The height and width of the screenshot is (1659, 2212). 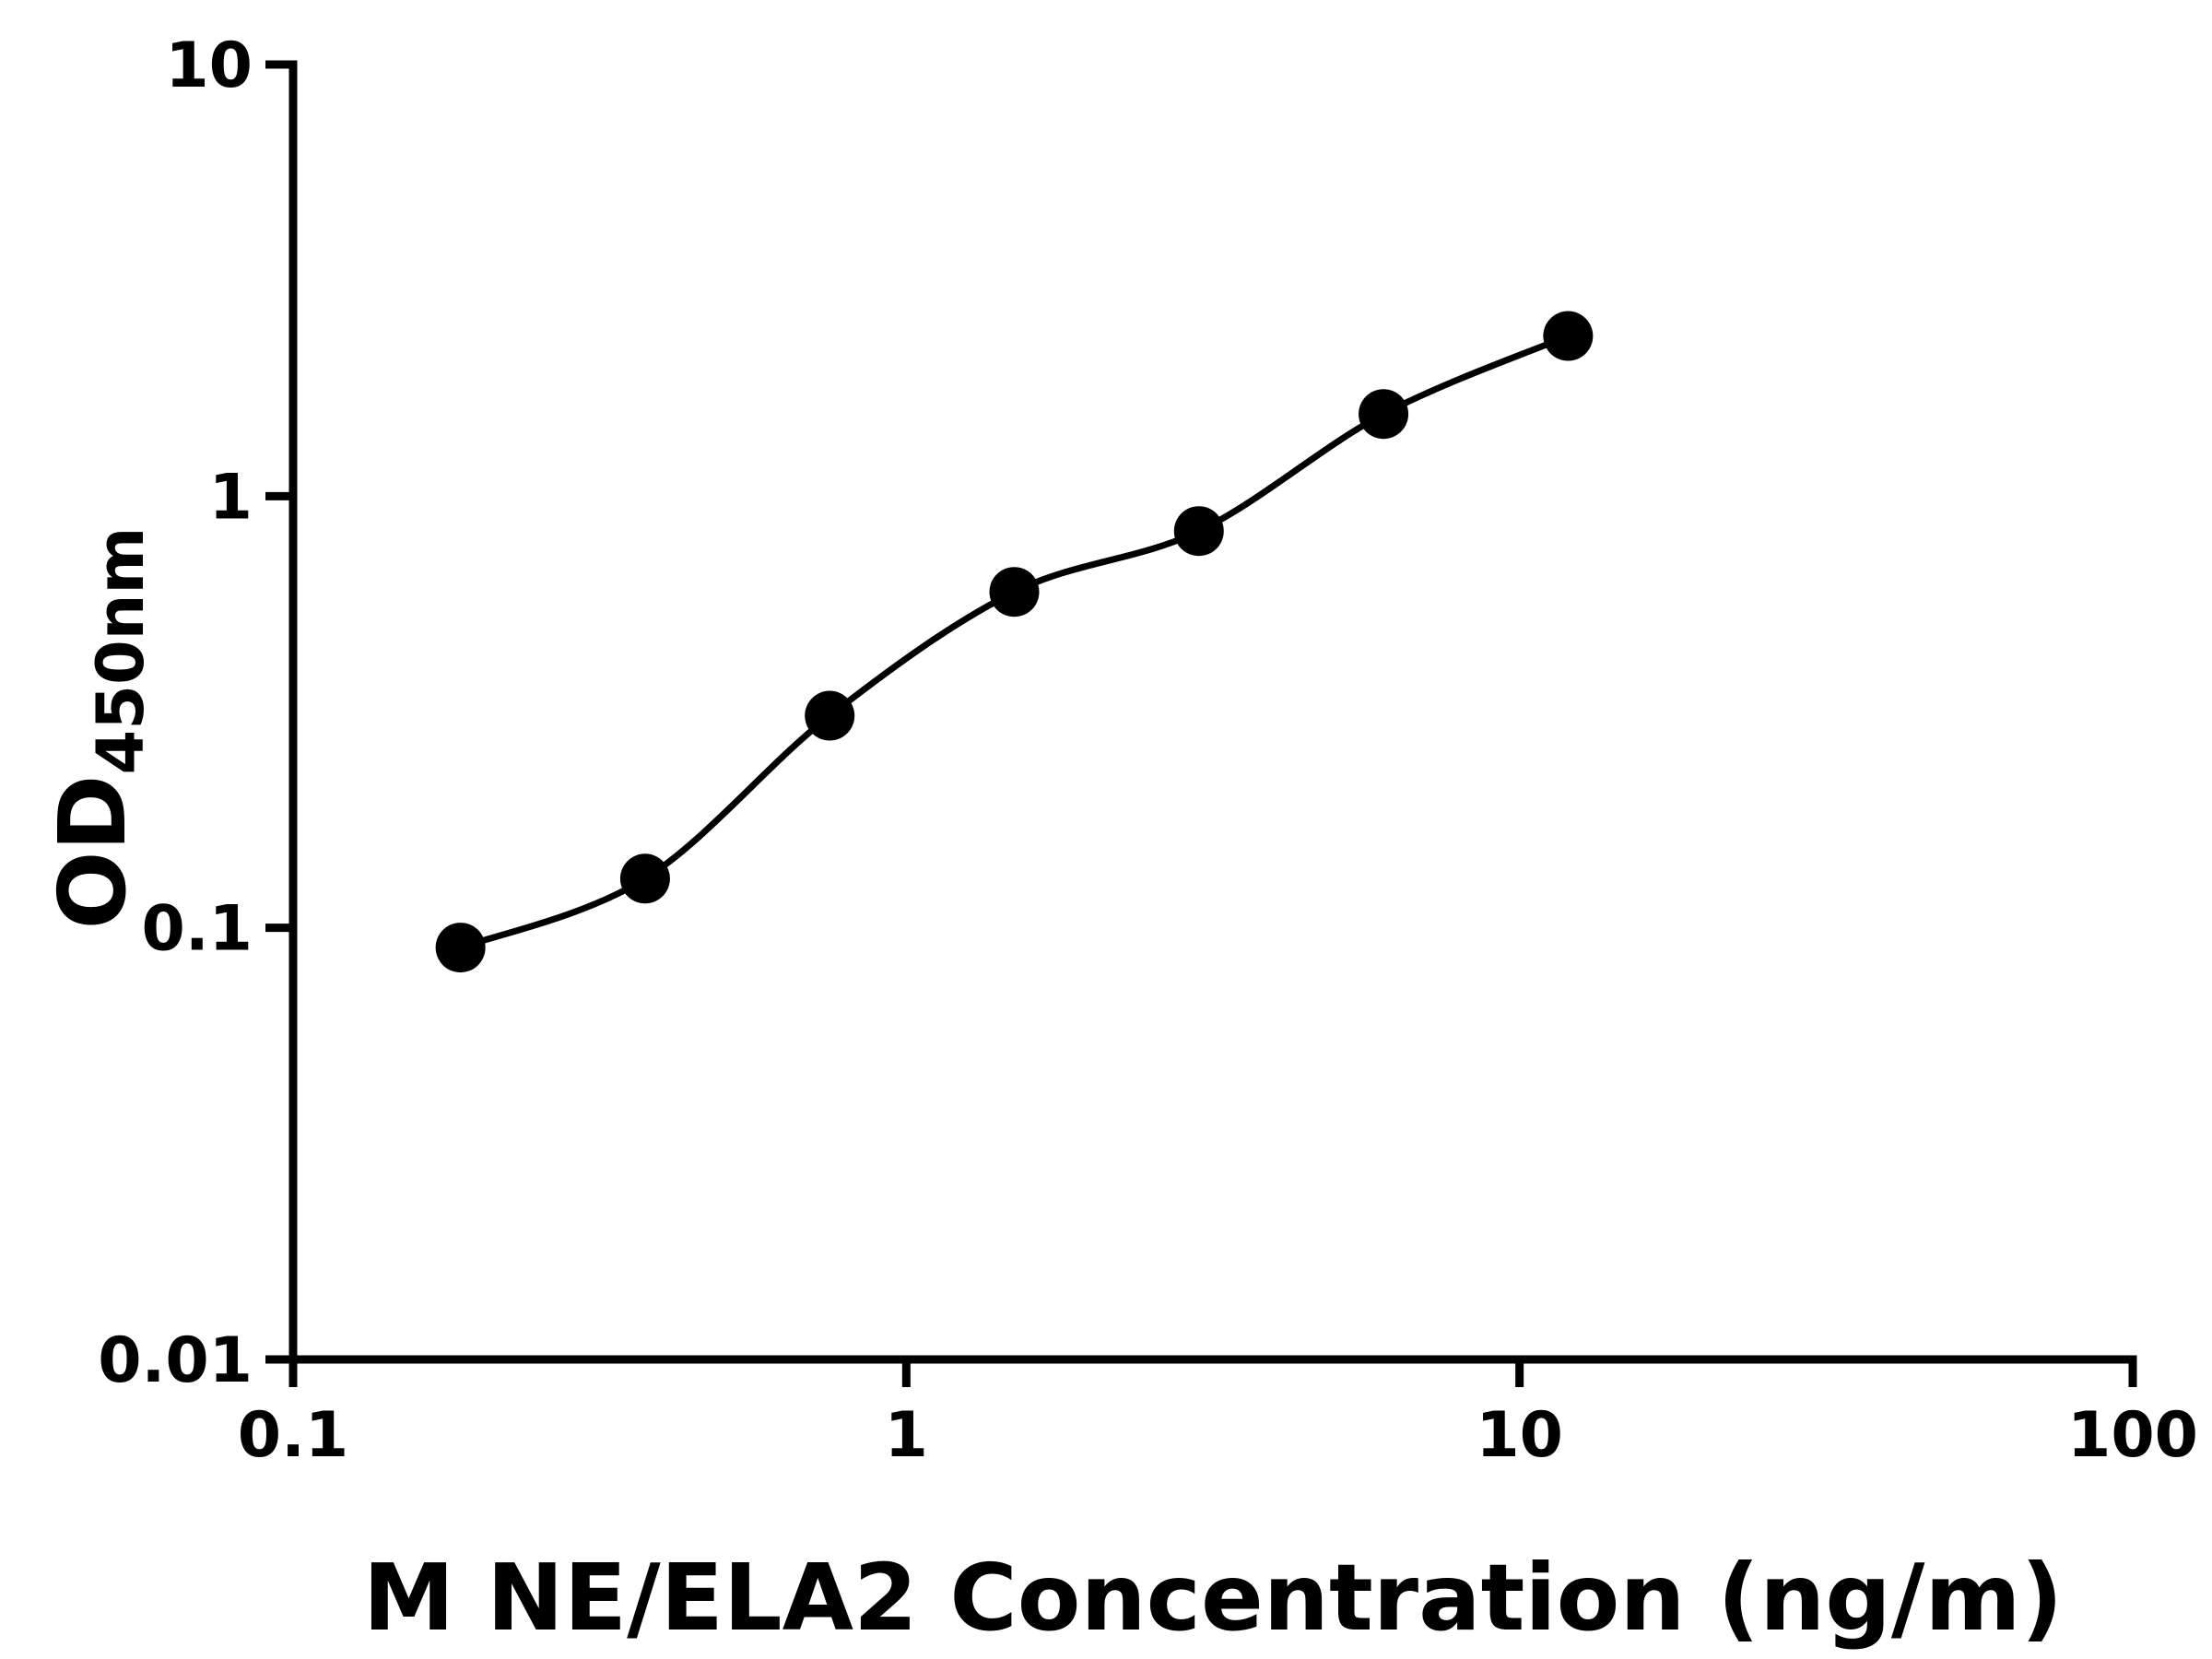 I want to click on y-axis-title-subscript: 450nm, so click(x=121, y=651).